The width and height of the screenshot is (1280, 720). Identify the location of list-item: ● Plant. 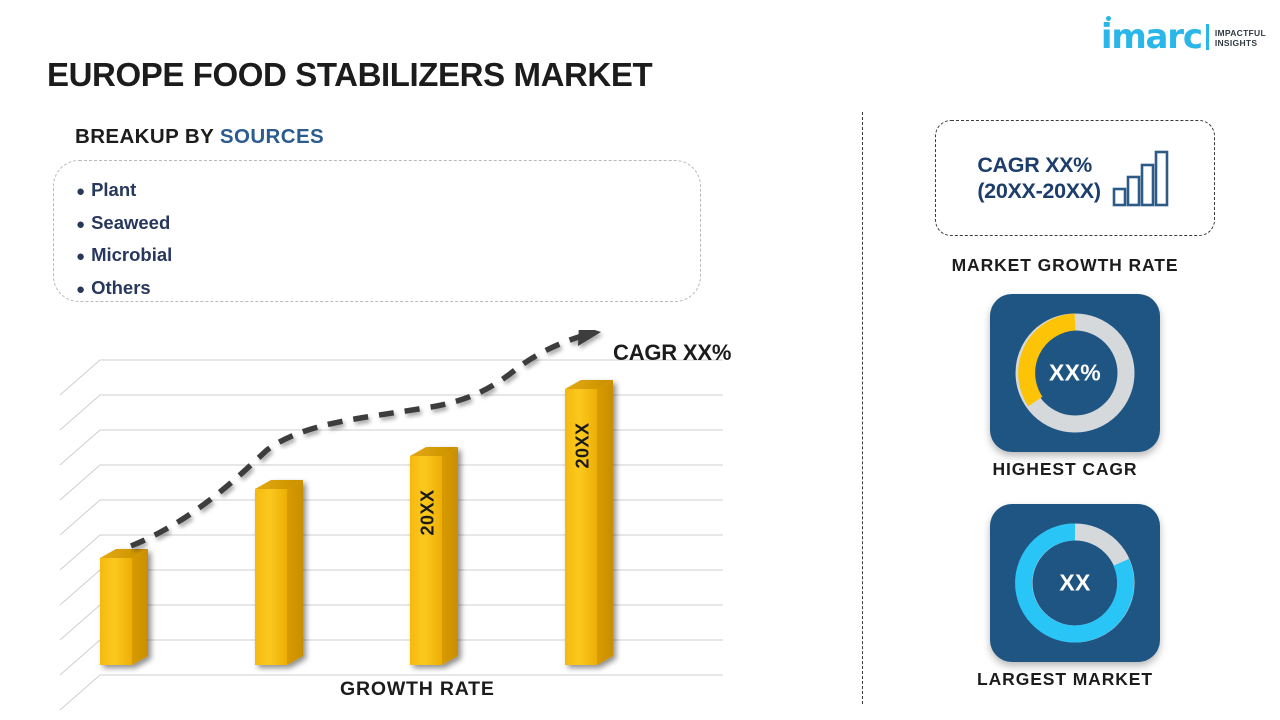
(388, 191).